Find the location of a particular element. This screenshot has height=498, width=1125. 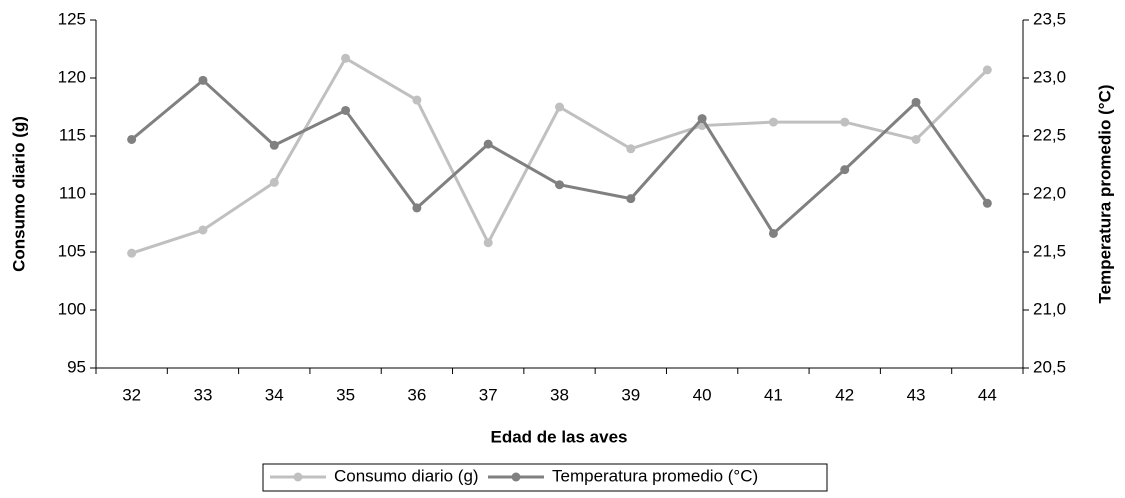

y-tick-label: 120 is located at coordinates (72, 76).